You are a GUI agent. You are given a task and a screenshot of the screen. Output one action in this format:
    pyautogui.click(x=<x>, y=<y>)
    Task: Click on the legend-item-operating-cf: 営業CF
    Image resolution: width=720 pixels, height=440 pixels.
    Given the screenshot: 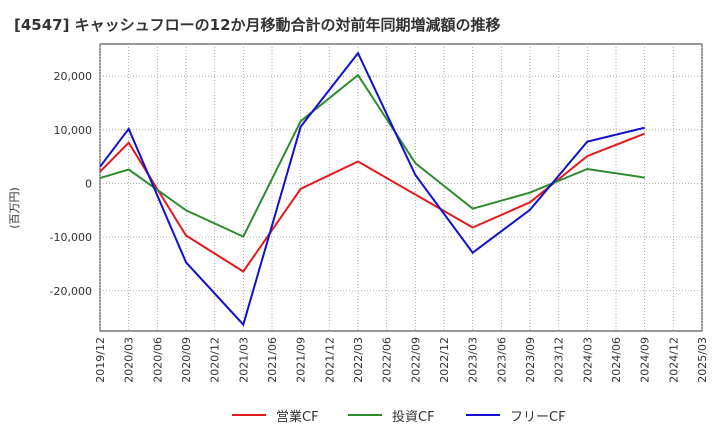 What is the action you would take?
    pyautogui.click(x=275, y=415)
    